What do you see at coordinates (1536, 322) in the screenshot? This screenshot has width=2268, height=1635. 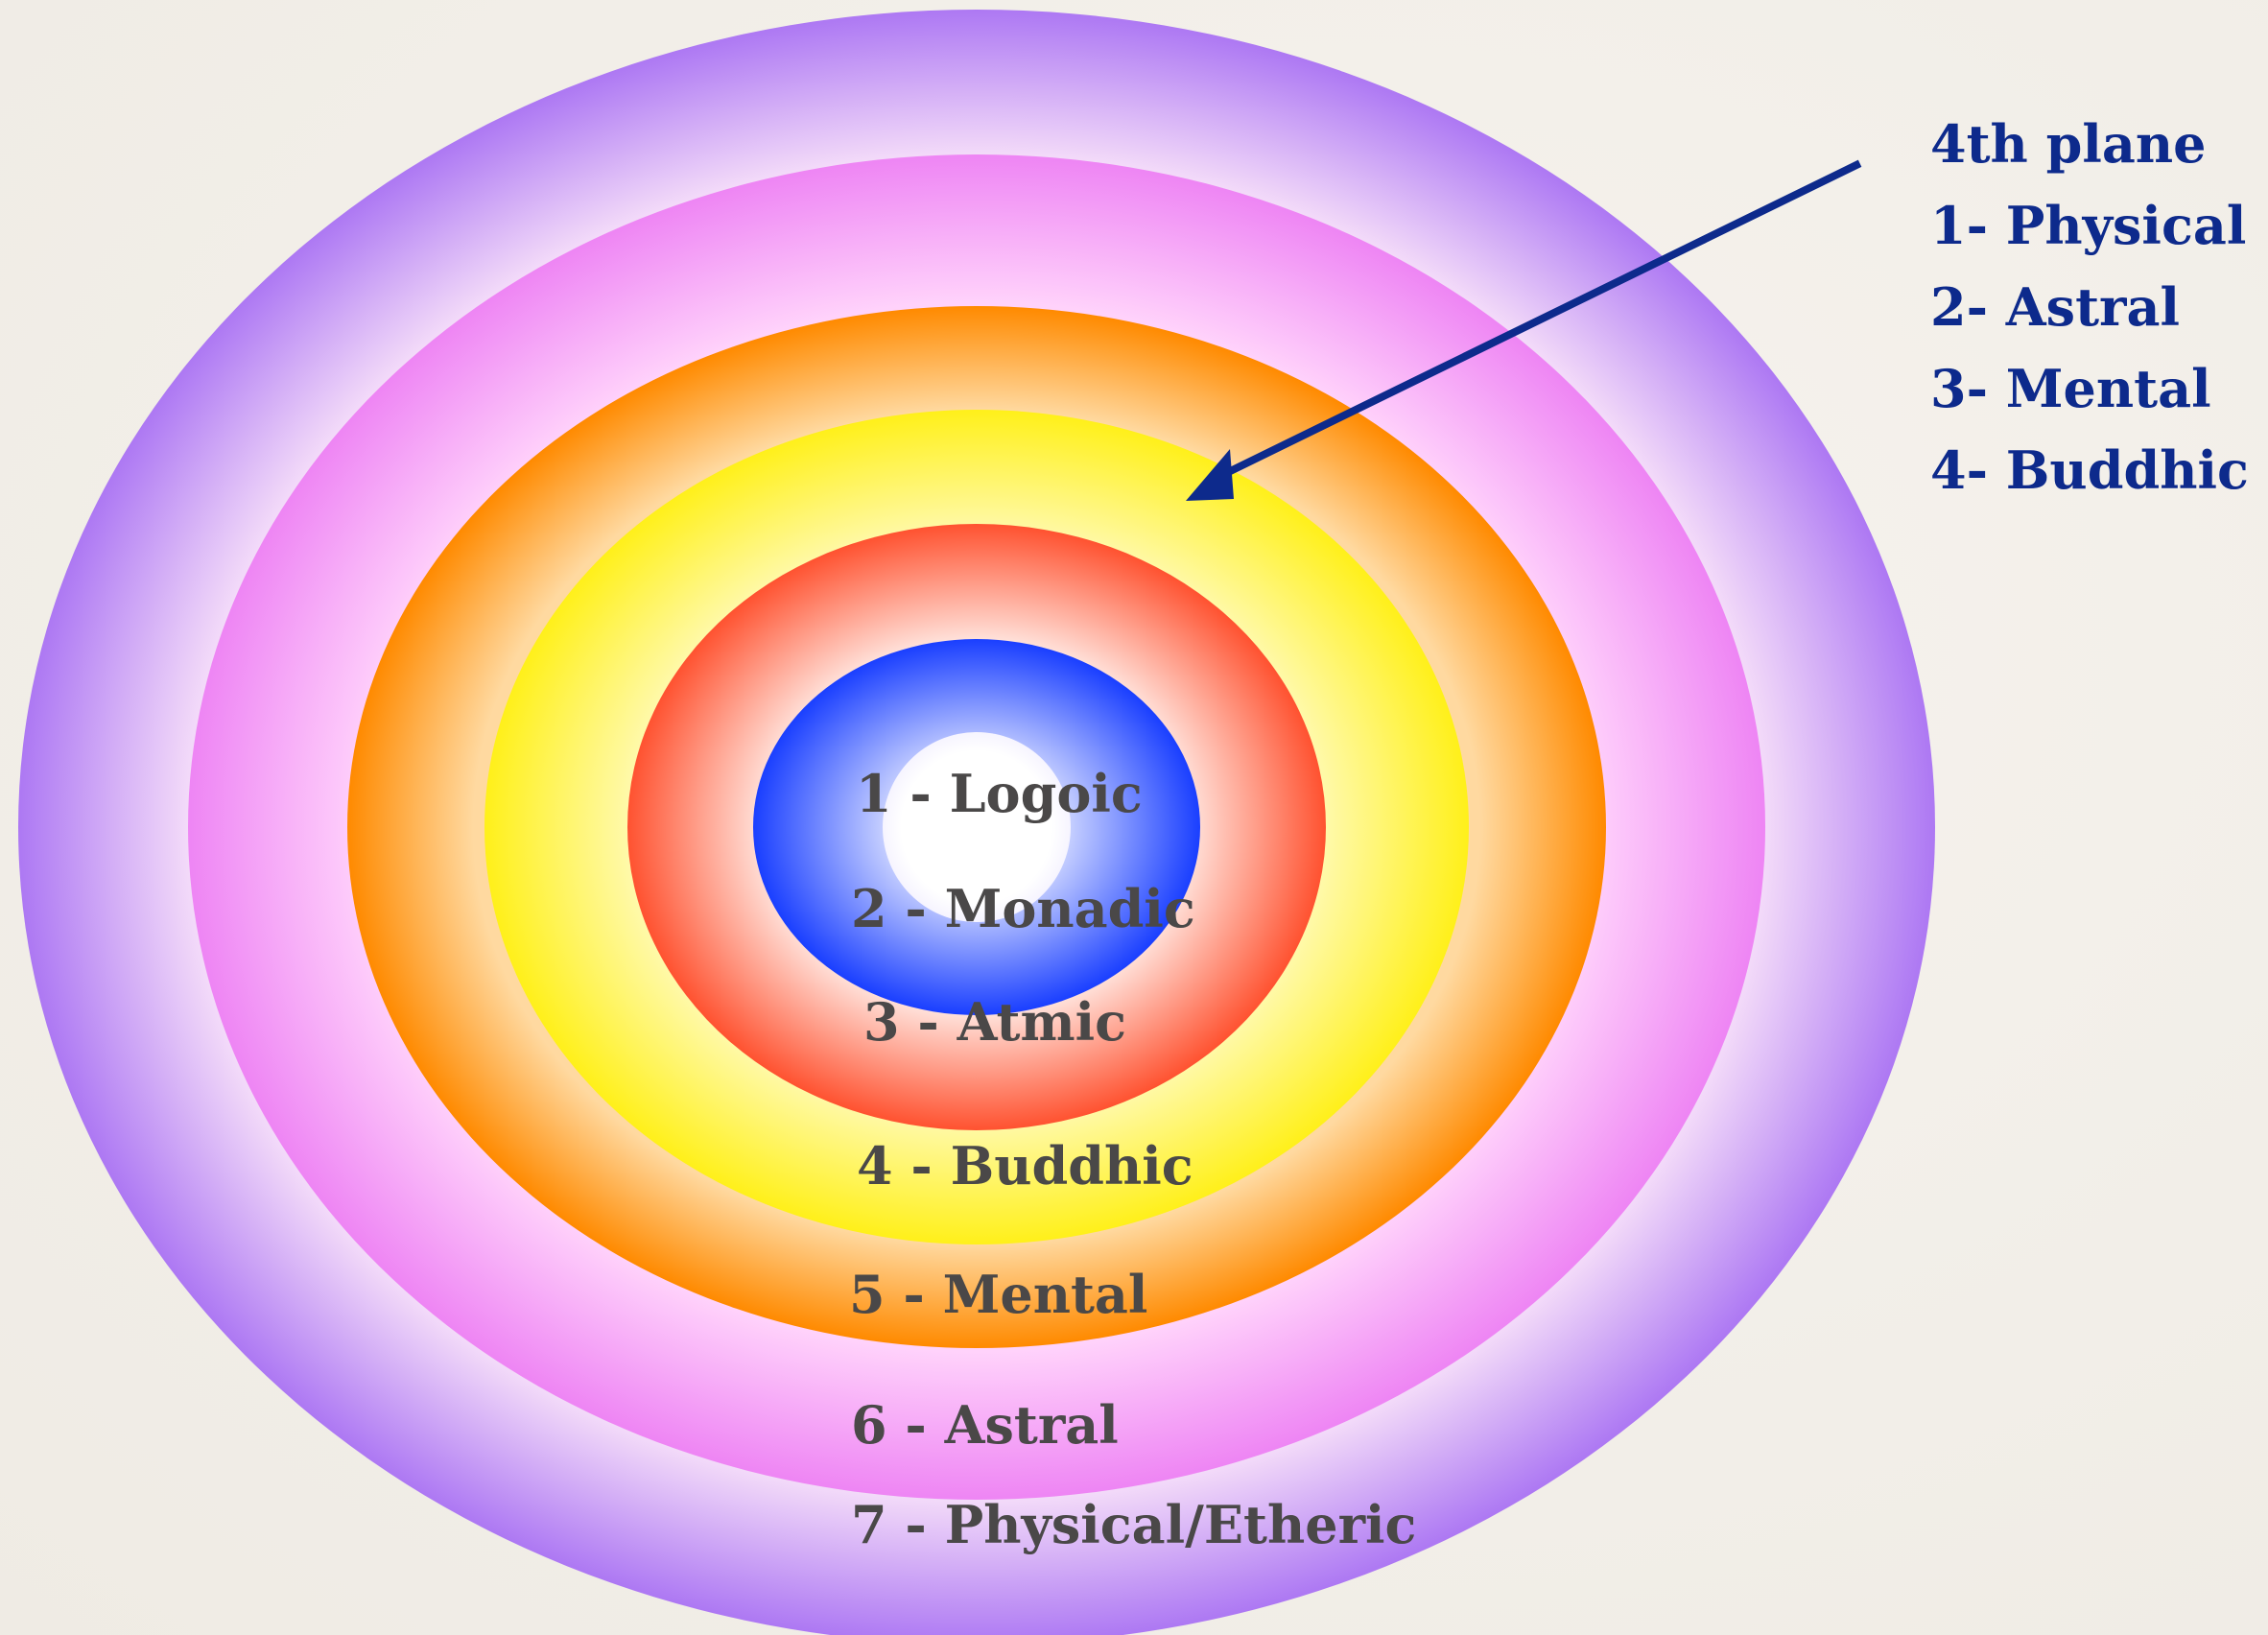 I see `callout-arrow-shaft` at bounding box center [1536, 322].